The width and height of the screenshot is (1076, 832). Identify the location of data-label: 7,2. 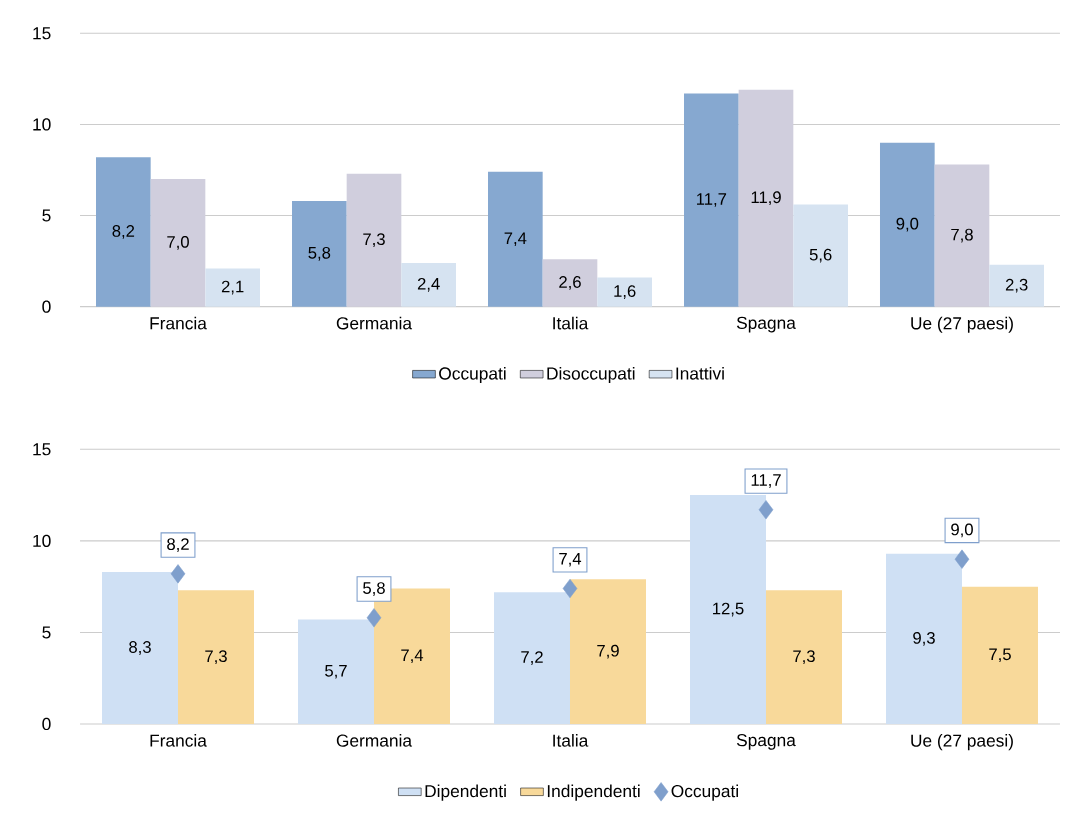
(532, 658).